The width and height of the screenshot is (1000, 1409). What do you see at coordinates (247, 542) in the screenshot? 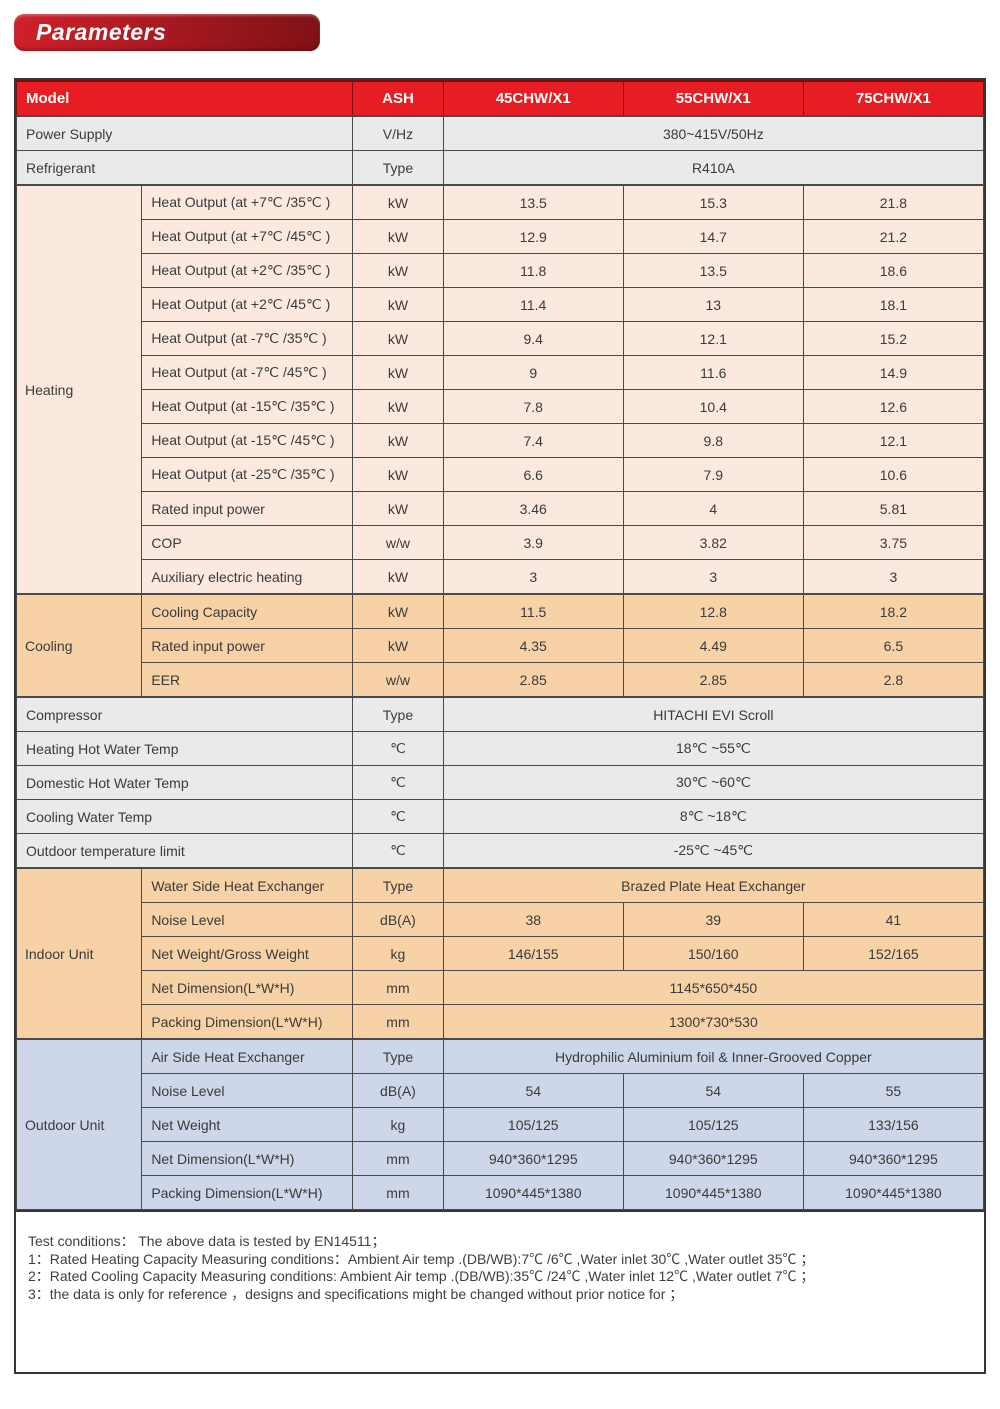
I see `param-label-cell: COP` at bounding box center [247, 542].